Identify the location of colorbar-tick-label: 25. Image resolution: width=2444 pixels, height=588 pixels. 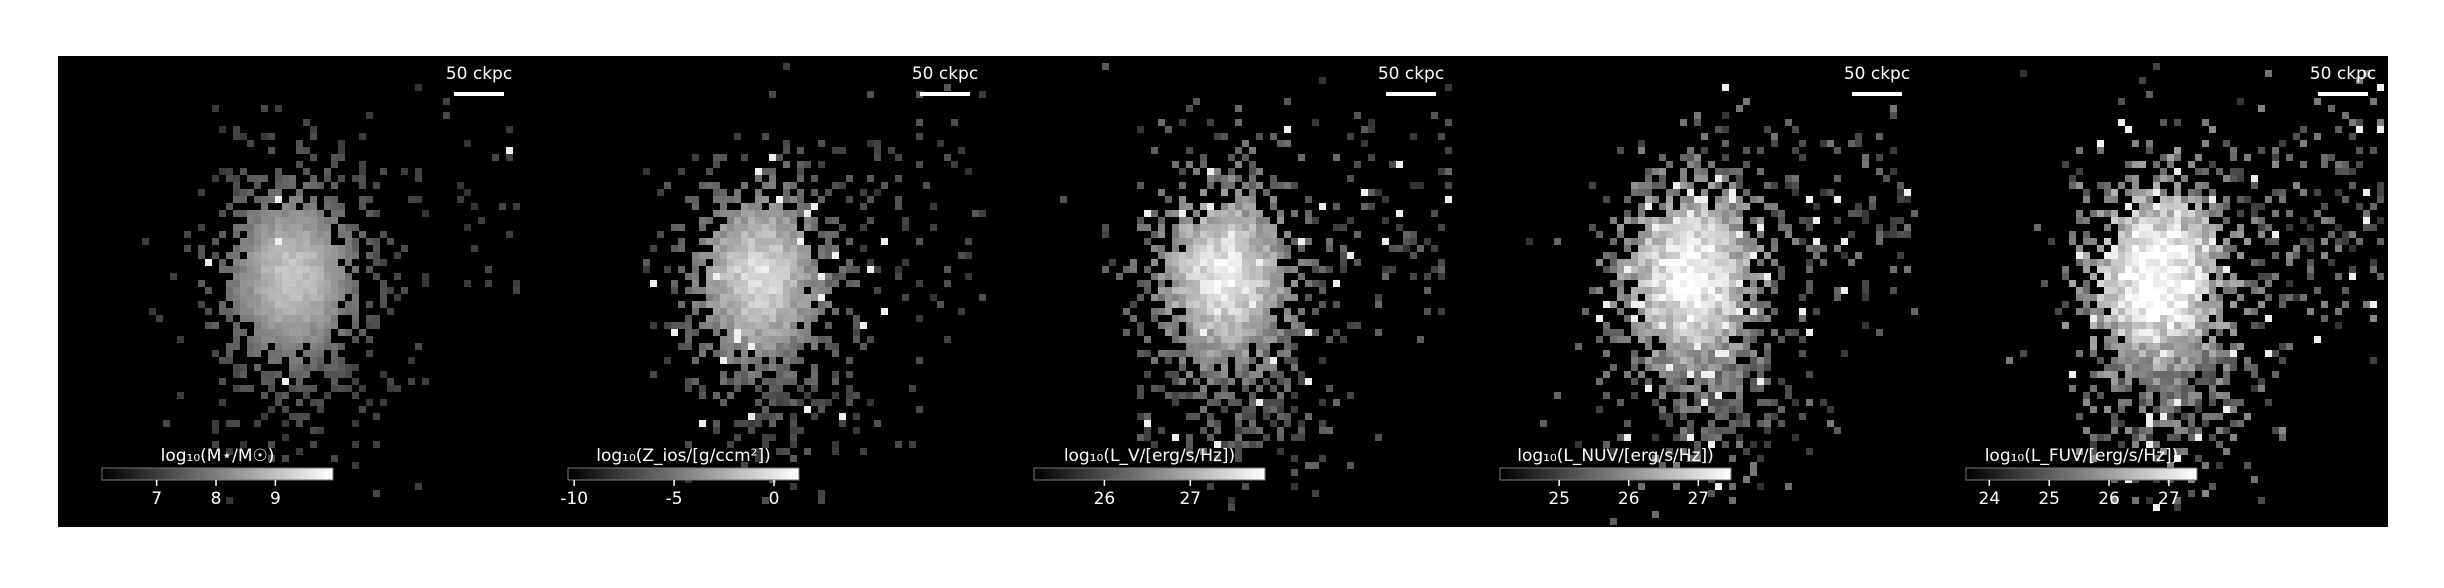
(1559, 499).